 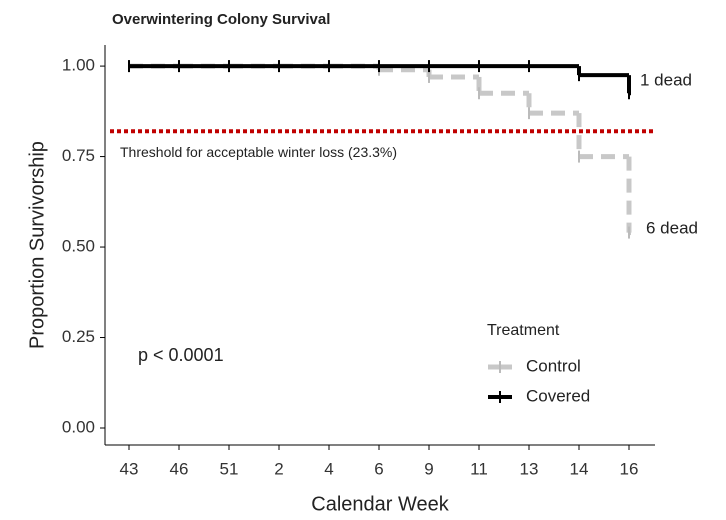 I want to click on x-tick-label: 51, so click(x=229, y=468).